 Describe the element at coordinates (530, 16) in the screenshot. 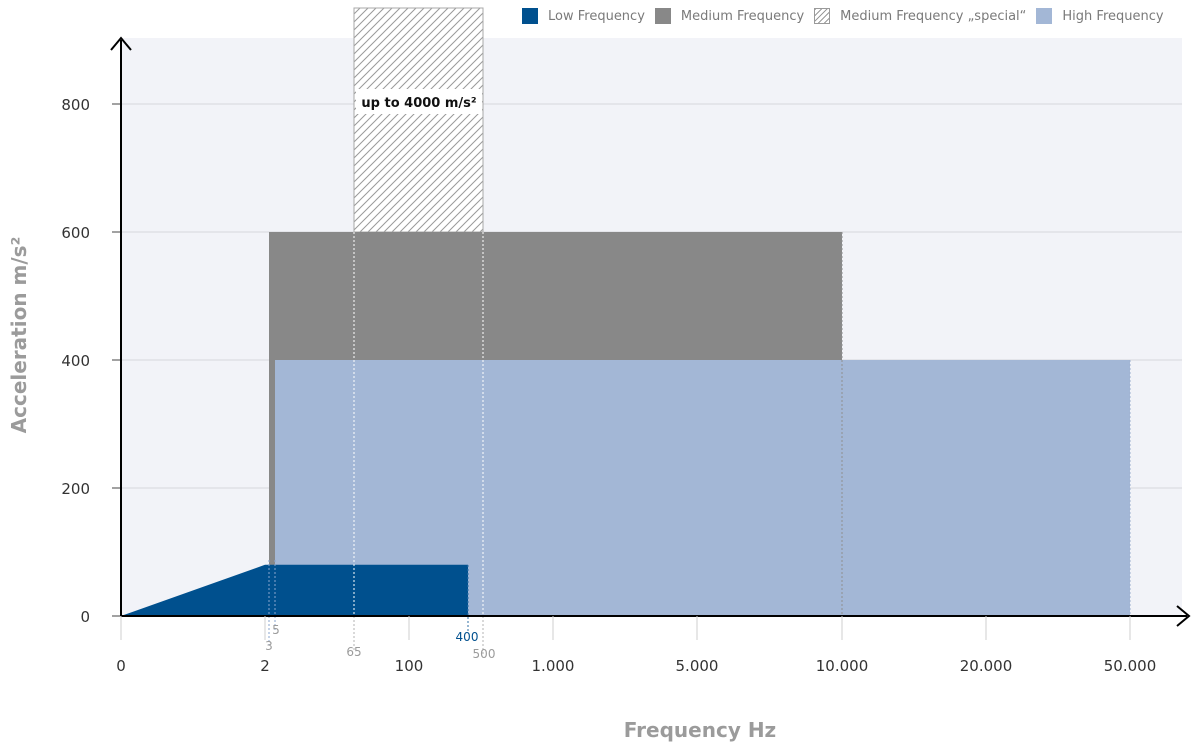

I see `legend-swatch-low` at that location.